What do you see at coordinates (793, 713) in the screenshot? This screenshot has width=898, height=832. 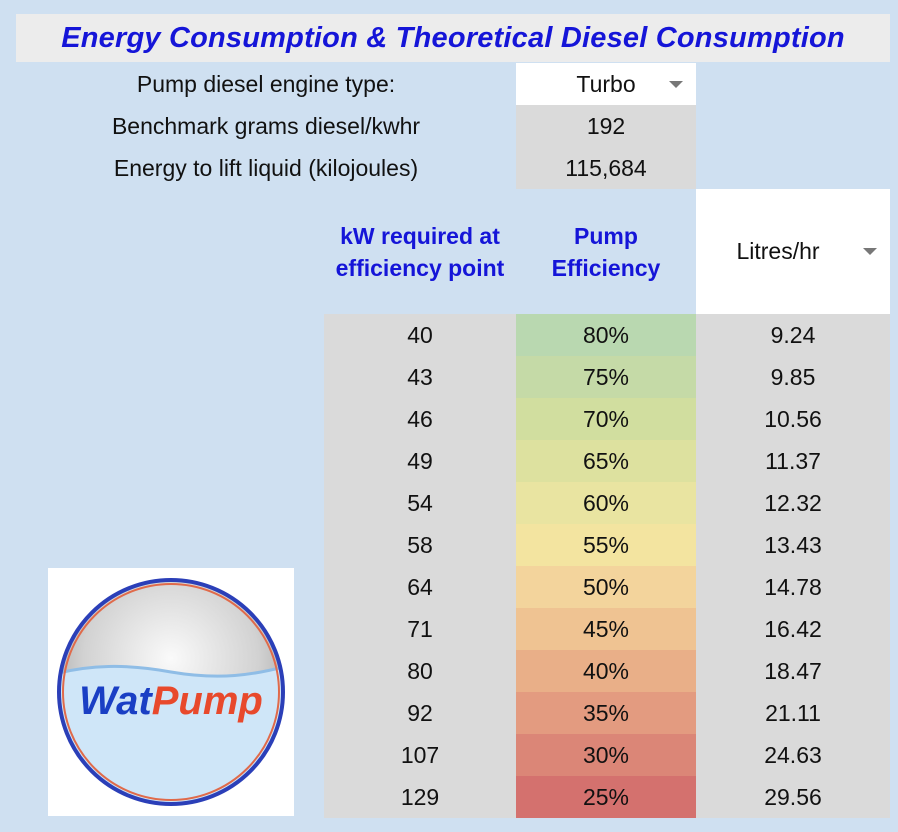 I see `consumption-cell: 21.11` at bounding box center [793, 713].